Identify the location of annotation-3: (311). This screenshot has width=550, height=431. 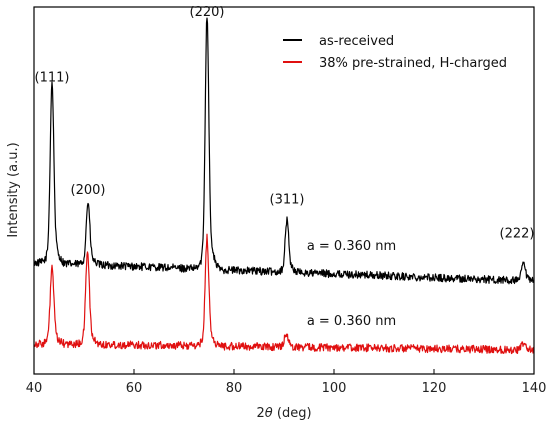
(287, 199).